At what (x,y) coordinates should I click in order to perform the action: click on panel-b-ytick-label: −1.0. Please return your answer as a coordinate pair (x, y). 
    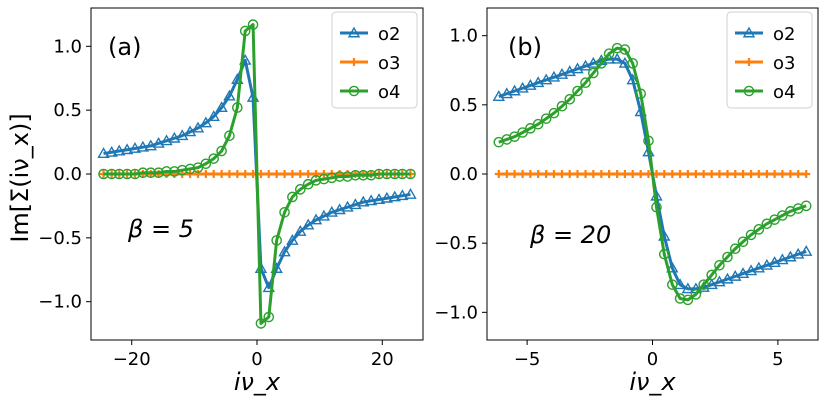
    Looking at the image, I should click on (456, 312).